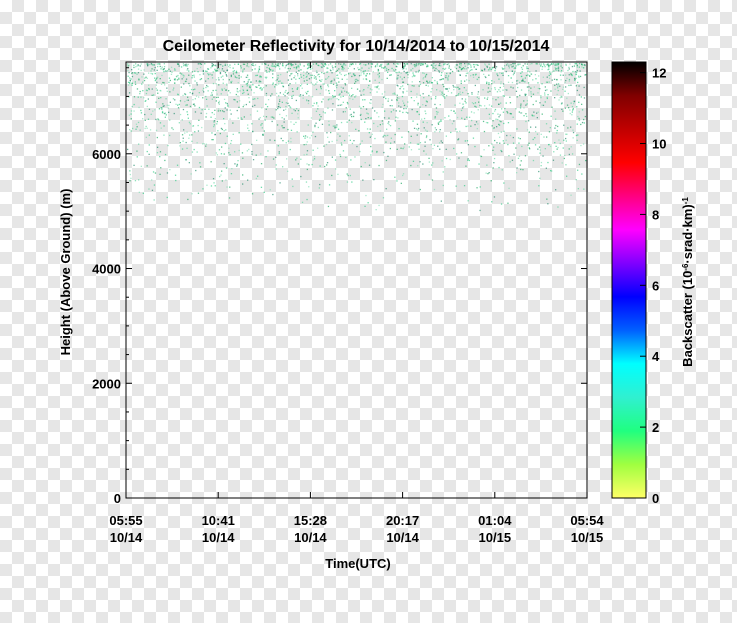 This screenshot has width=737, height=623. What do you see at coordinates (357, 563) in the screenshot?
I see `x-axis-label: Time(UTC)` at bounding box center [357, 563].